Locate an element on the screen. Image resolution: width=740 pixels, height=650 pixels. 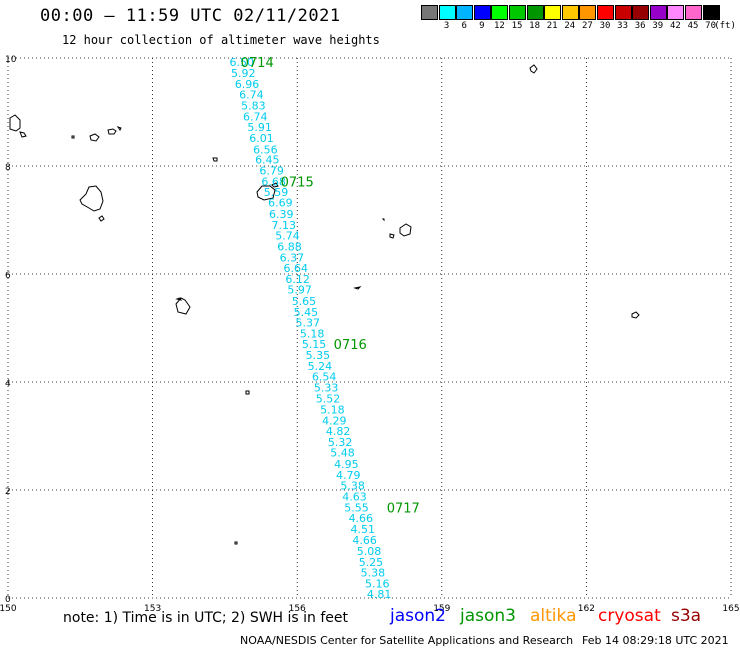
y-tick-label: 10 is located at coordinates (11, 60).